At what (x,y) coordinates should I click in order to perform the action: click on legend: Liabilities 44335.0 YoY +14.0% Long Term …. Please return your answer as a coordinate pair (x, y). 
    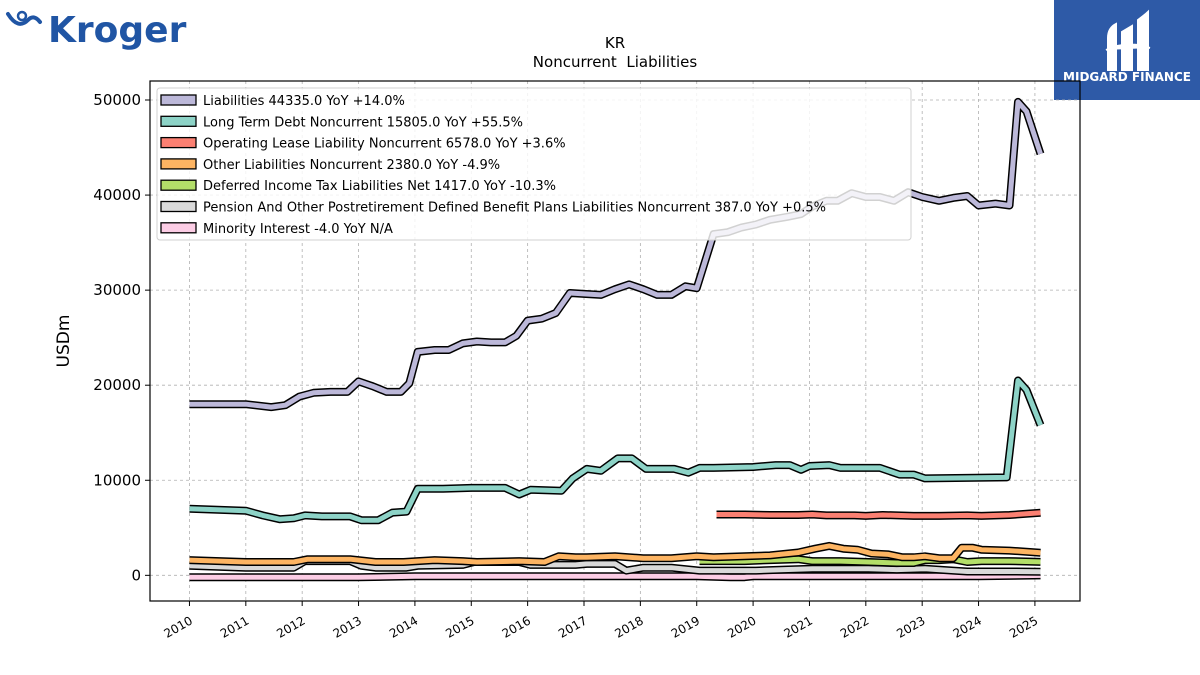
    Looking at the image, I should click on (534, 164).